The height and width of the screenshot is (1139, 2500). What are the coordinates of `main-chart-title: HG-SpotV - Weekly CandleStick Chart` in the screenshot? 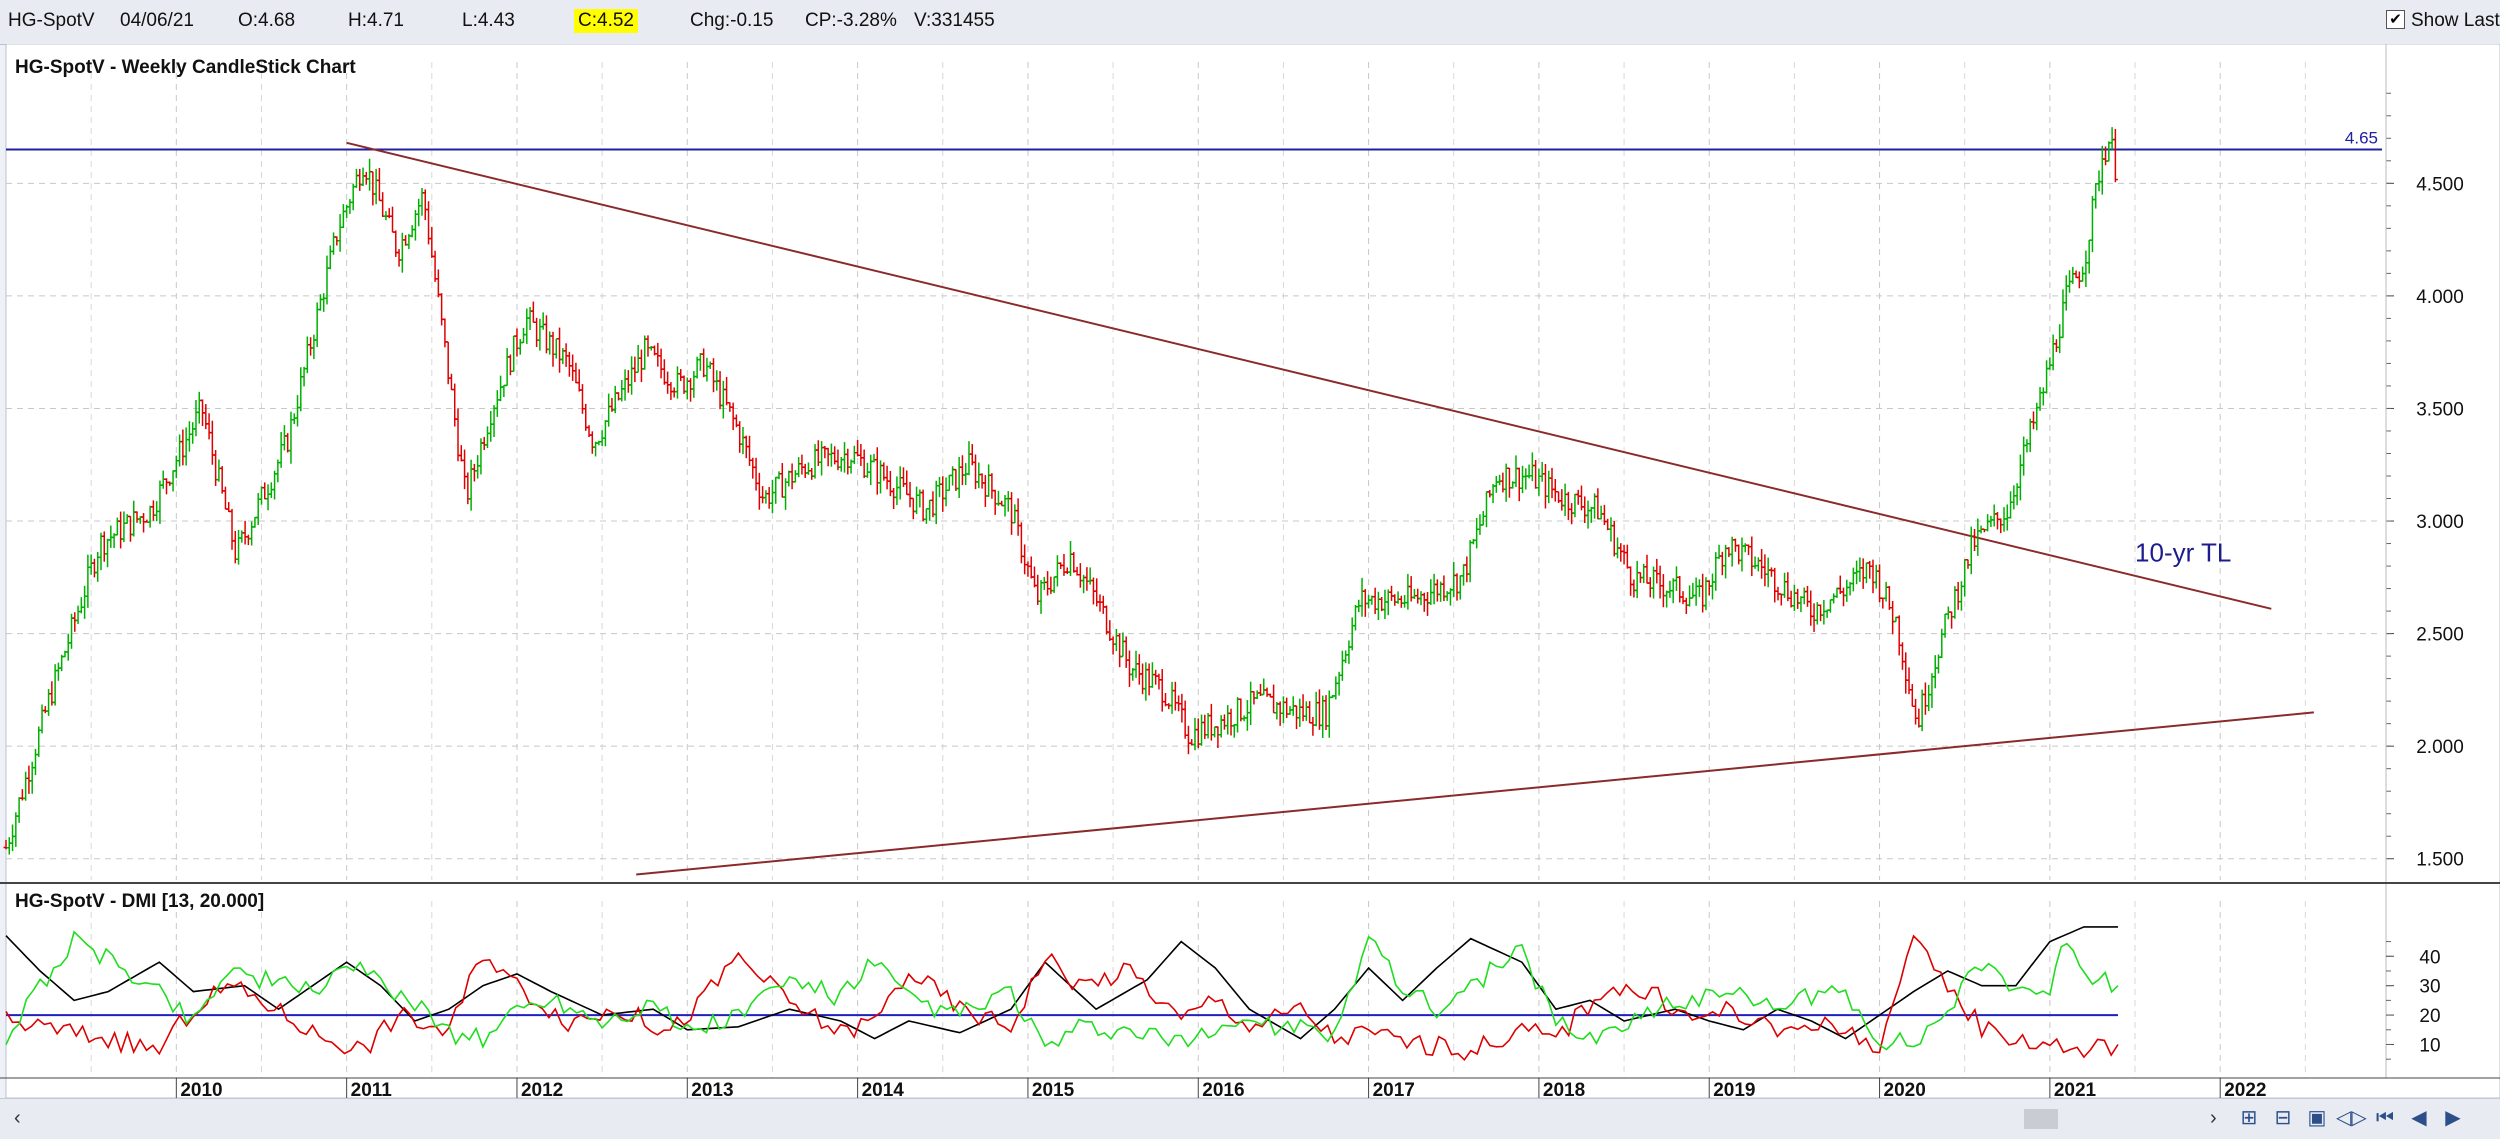 It's located at (185, 67).